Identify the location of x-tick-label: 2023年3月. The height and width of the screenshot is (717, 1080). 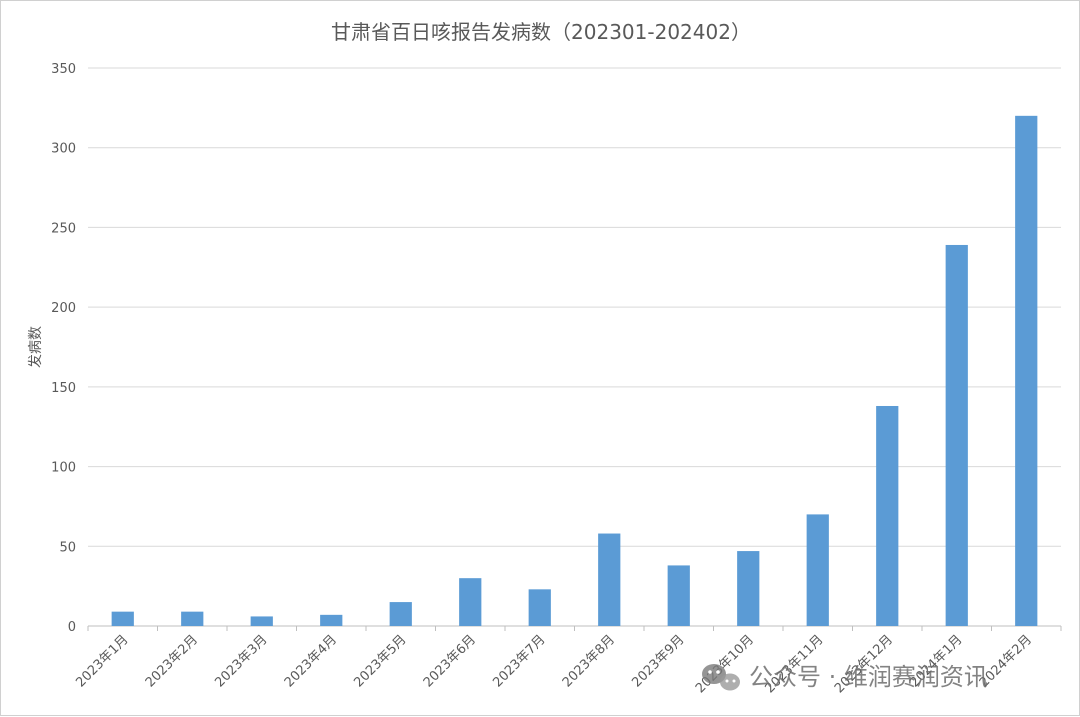
(241, 661).